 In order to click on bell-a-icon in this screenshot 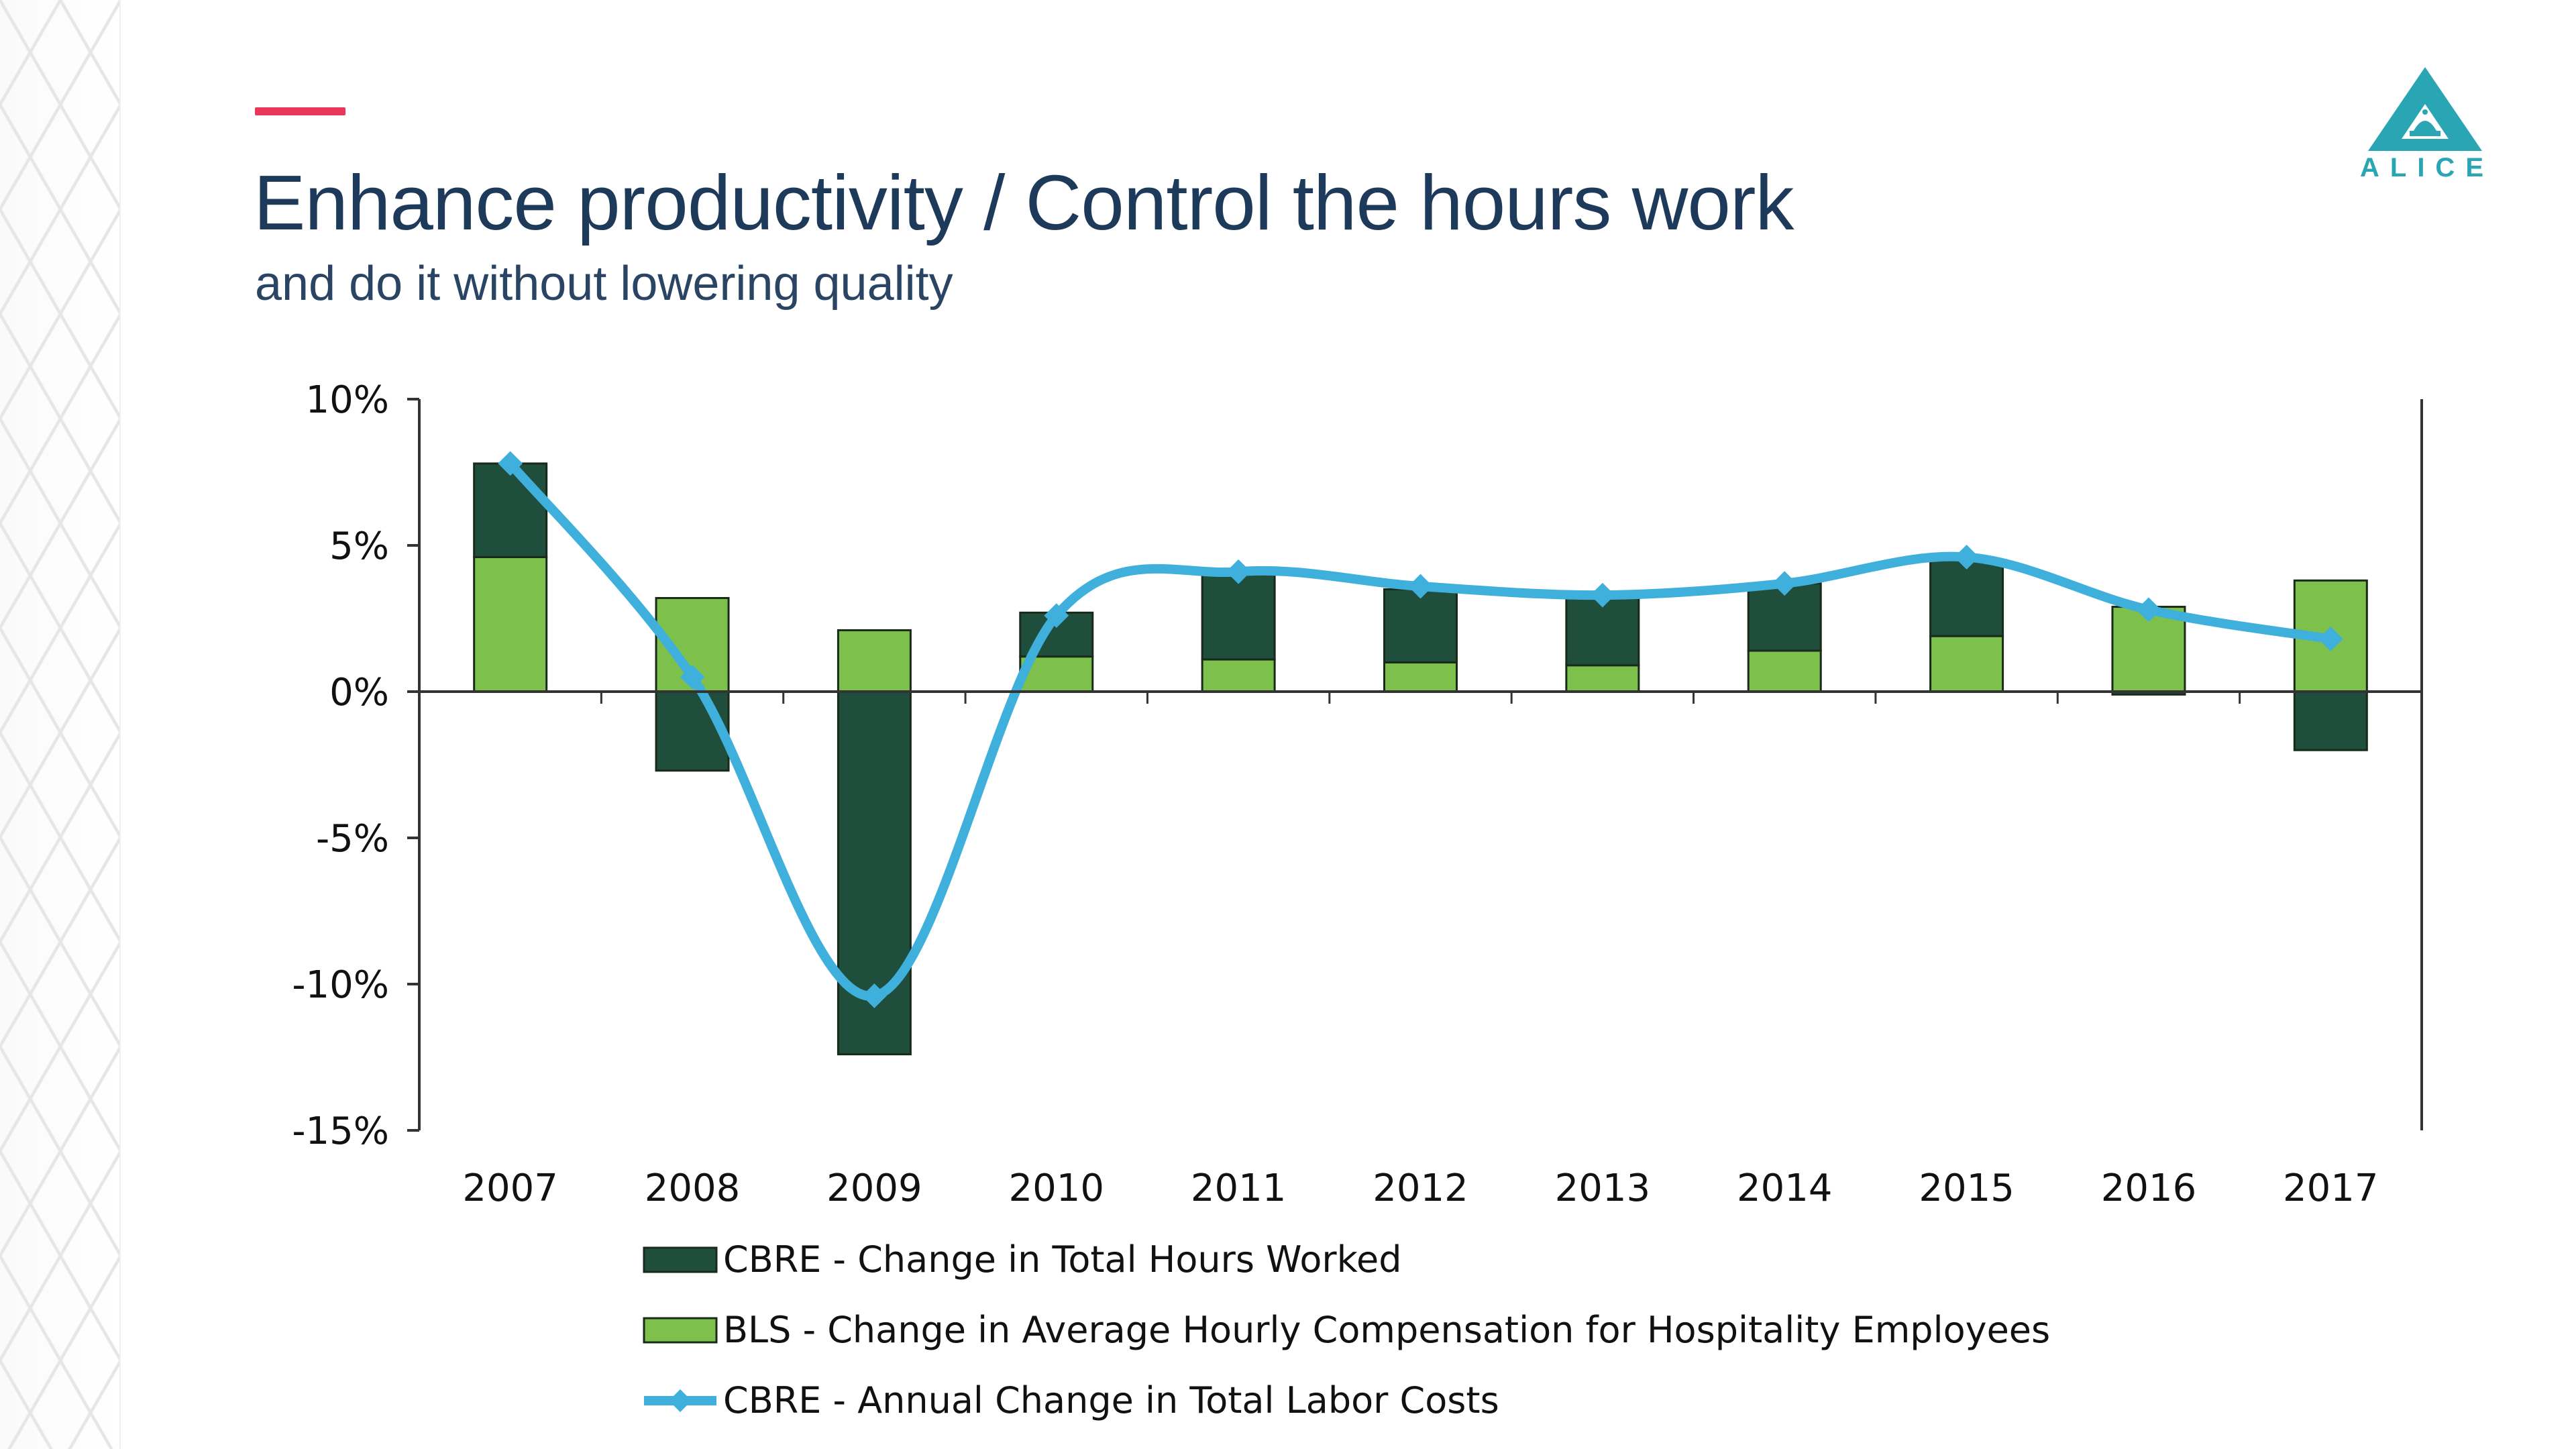, I will do `click(2425, 109)`.